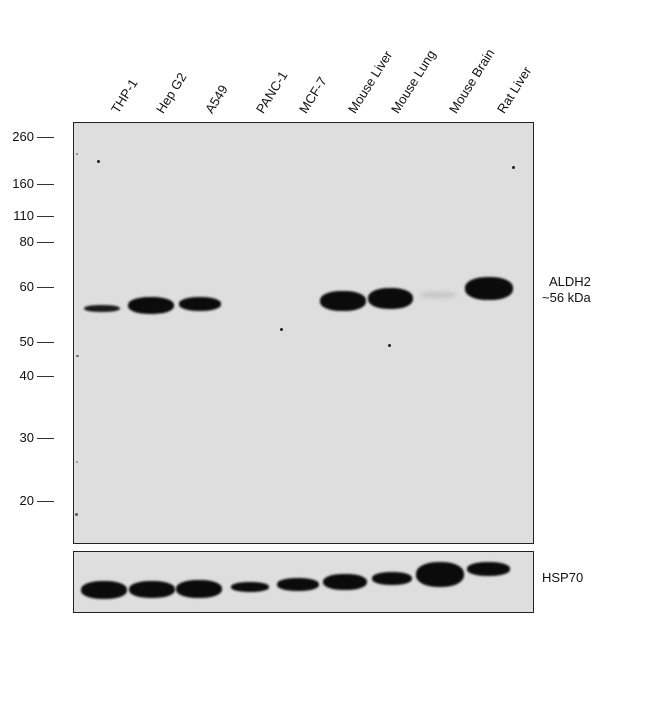  What do you see at coordinates (102, 308) in the screenshot?
I see `band-aldh2-thp1` at bounding box center [102, 308].